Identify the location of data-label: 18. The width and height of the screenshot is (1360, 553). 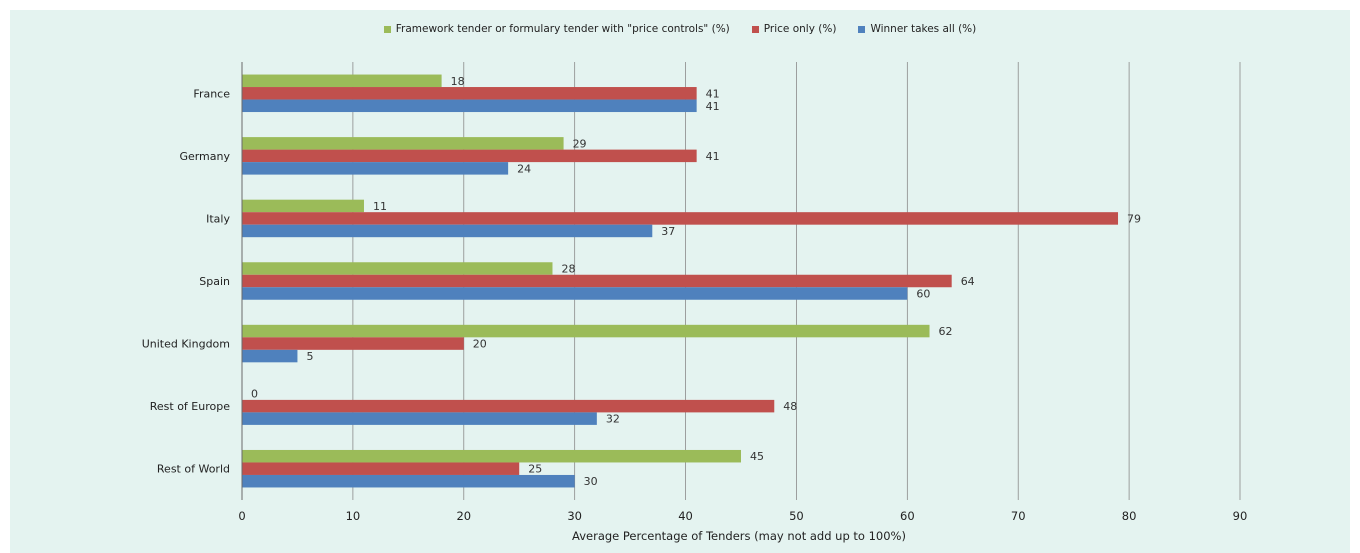
(458, 81).